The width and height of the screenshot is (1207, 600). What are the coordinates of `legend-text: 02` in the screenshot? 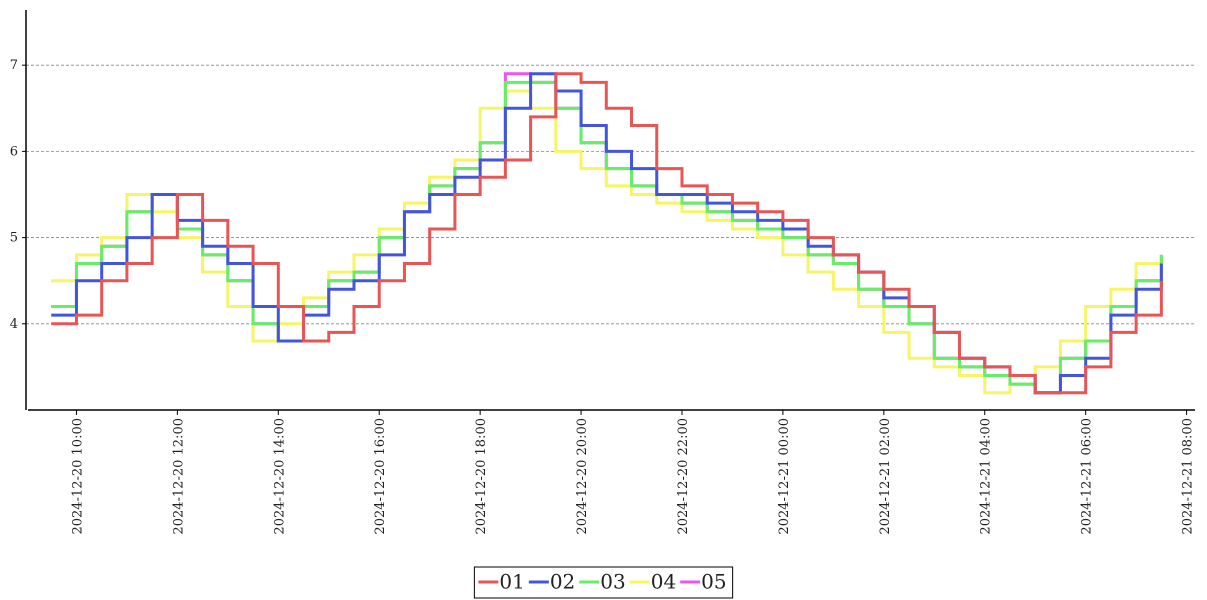 It's located at (562, 582).